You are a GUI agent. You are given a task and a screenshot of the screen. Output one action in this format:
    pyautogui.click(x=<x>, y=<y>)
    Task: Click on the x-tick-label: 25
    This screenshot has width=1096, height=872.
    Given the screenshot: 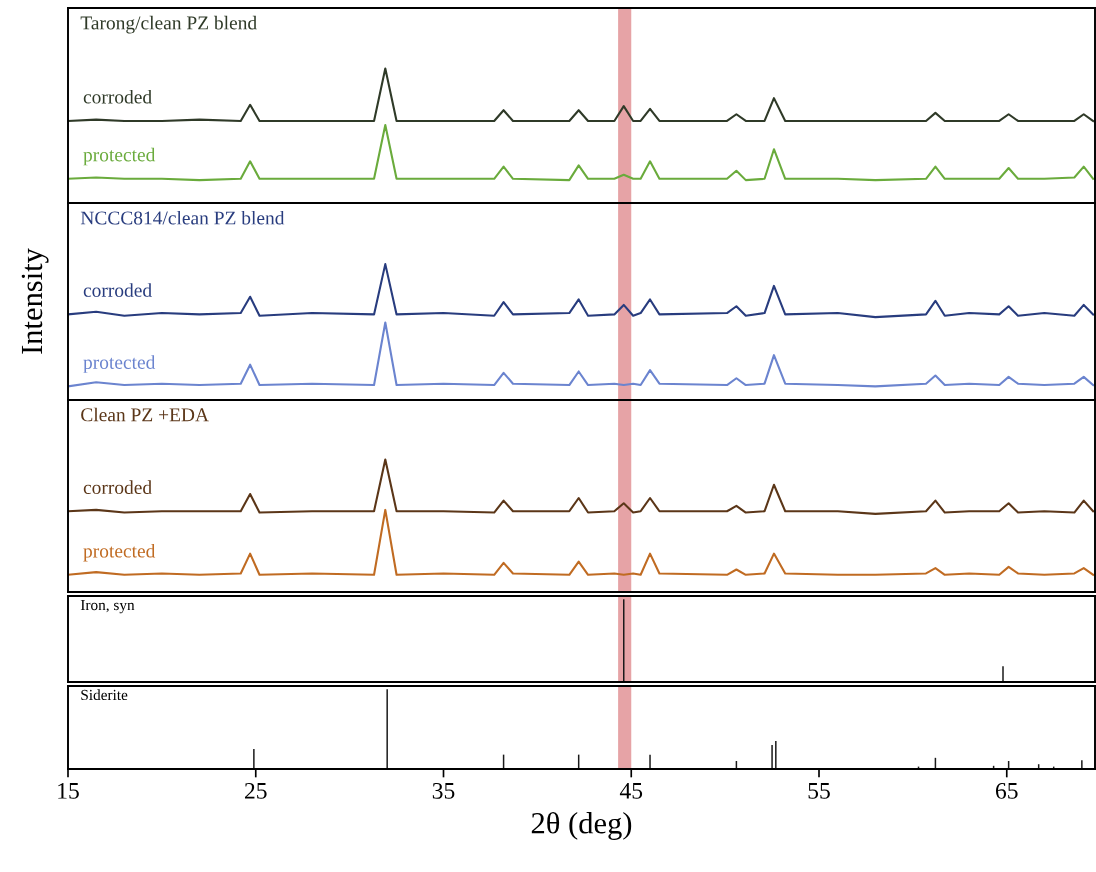 What is the action you would take?
    pyautogui.click(x=255, y=790)
    